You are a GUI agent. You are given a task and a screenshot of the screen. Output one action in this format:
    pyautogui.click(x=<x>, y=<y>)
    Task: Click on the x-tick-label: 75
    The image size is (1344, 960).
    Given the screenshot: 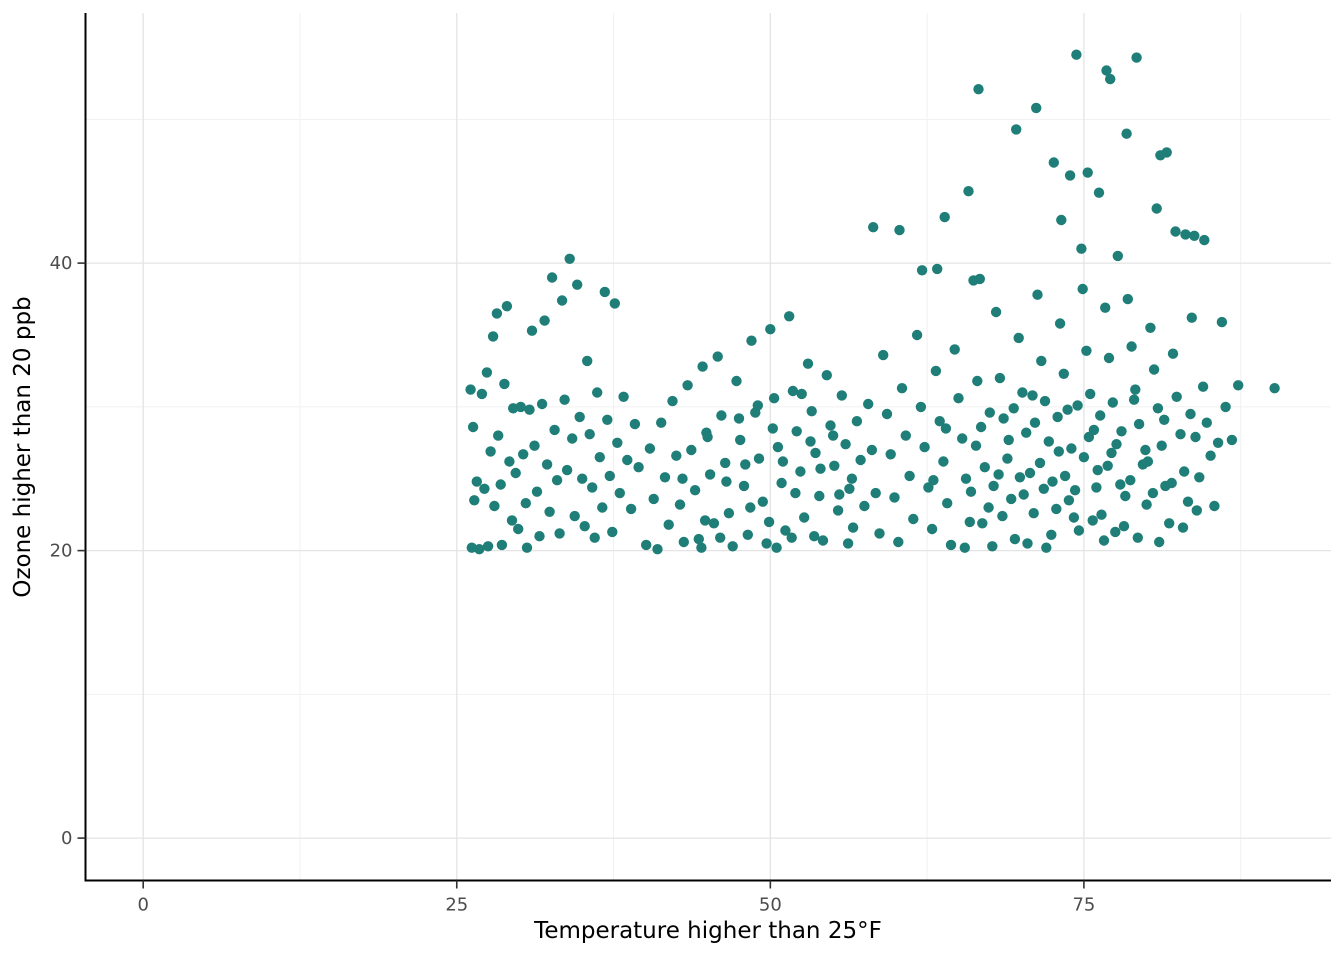 What is the action you would take?
    pyautogui.click(x=1083, y=905)
    